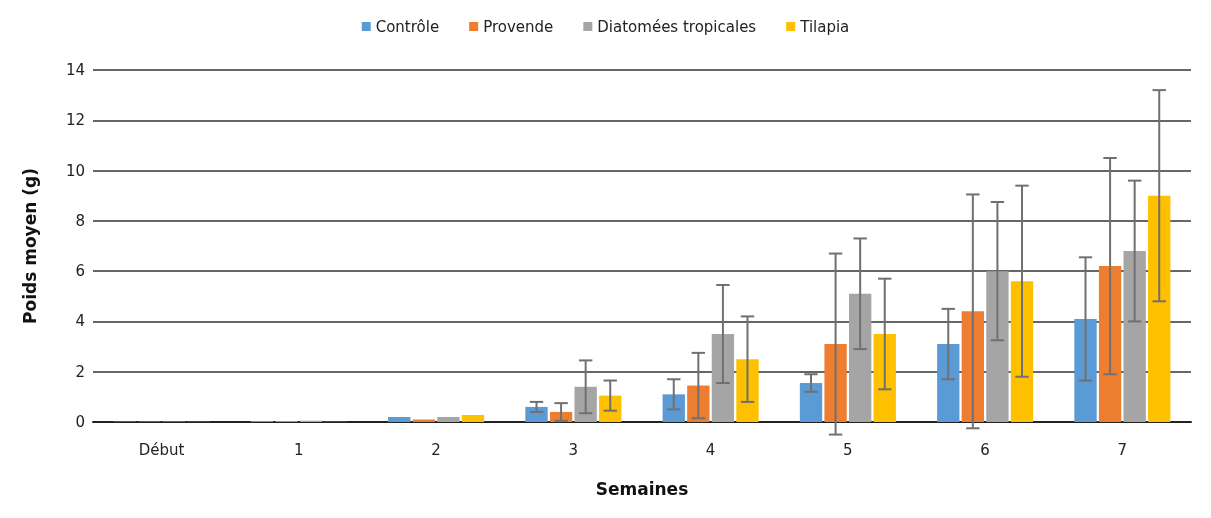 Image resolution: width=1211 pixels, height=518 pixels. I want to click on legend-label: Tilapia, so click(824, 26).